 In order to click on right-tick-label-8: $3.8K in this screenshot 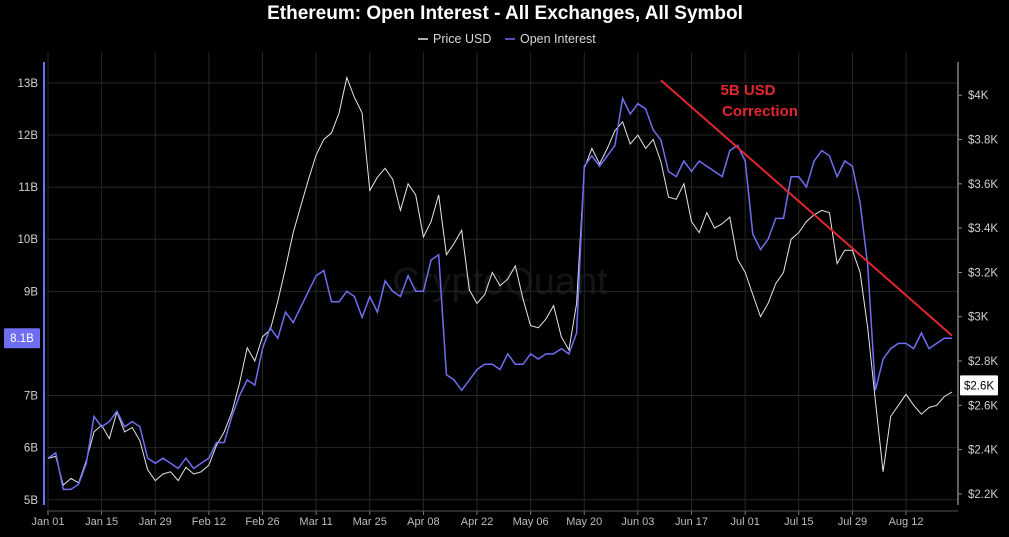, I will do `click(983, 141)`.